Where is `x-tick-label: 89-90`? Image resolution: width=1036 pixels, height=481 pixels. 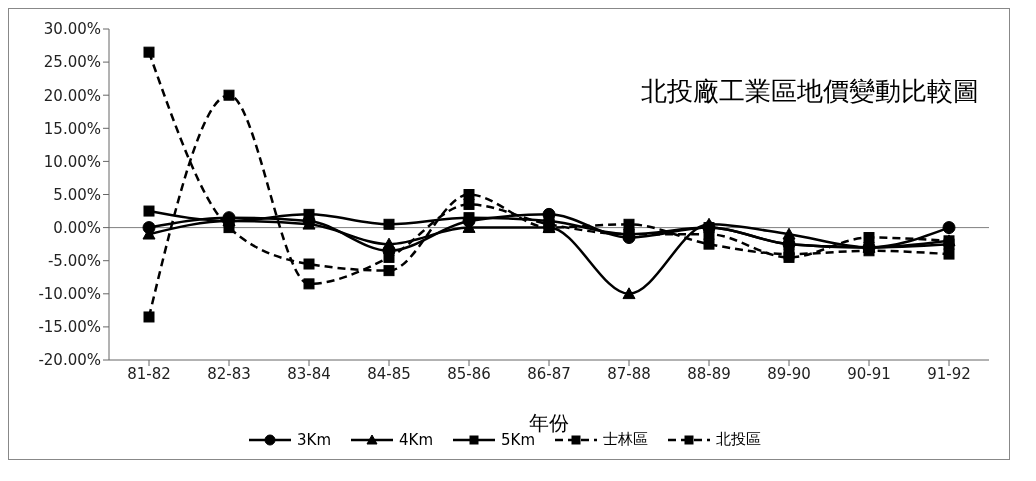
x-tick-label: 89-90 is located at coordinates (789, 373).